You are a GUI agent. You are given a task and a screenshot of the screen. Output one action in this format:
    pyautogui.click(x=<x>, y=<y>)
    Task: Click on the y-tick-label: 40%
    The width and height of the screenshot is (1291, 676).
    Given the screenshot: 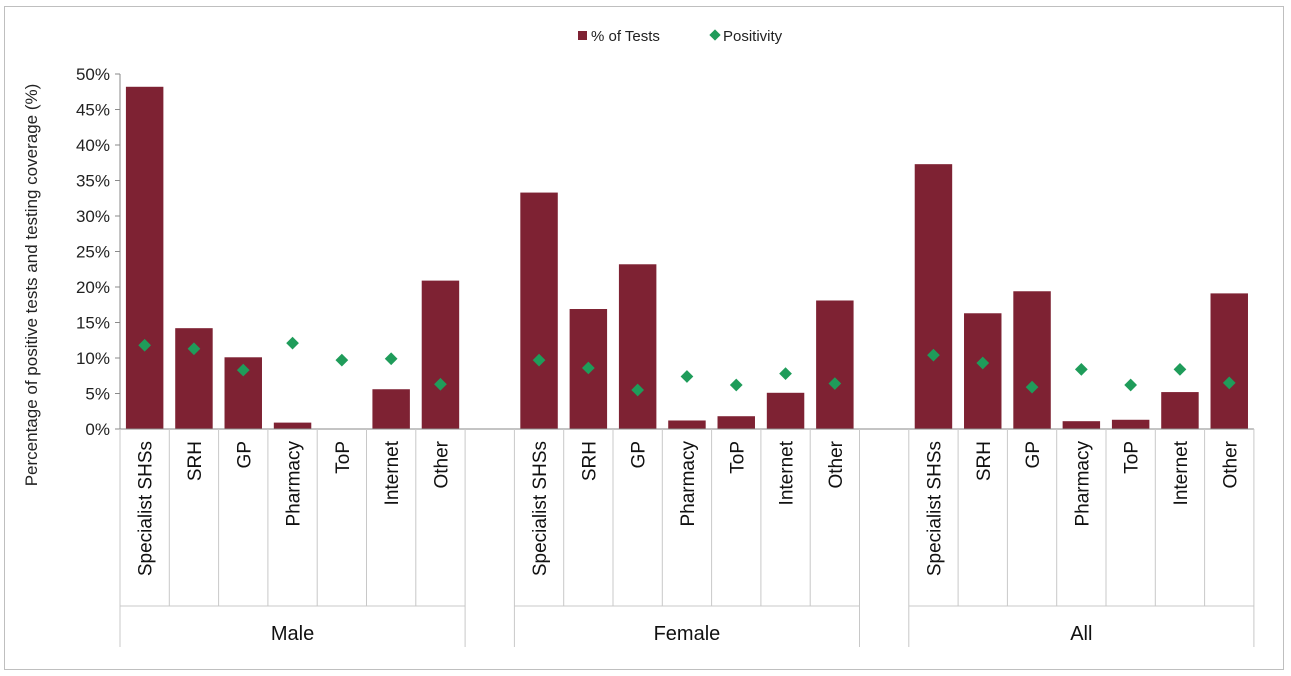 What is the action you would take?
    pyautogui.click(x=93, y=145)
    